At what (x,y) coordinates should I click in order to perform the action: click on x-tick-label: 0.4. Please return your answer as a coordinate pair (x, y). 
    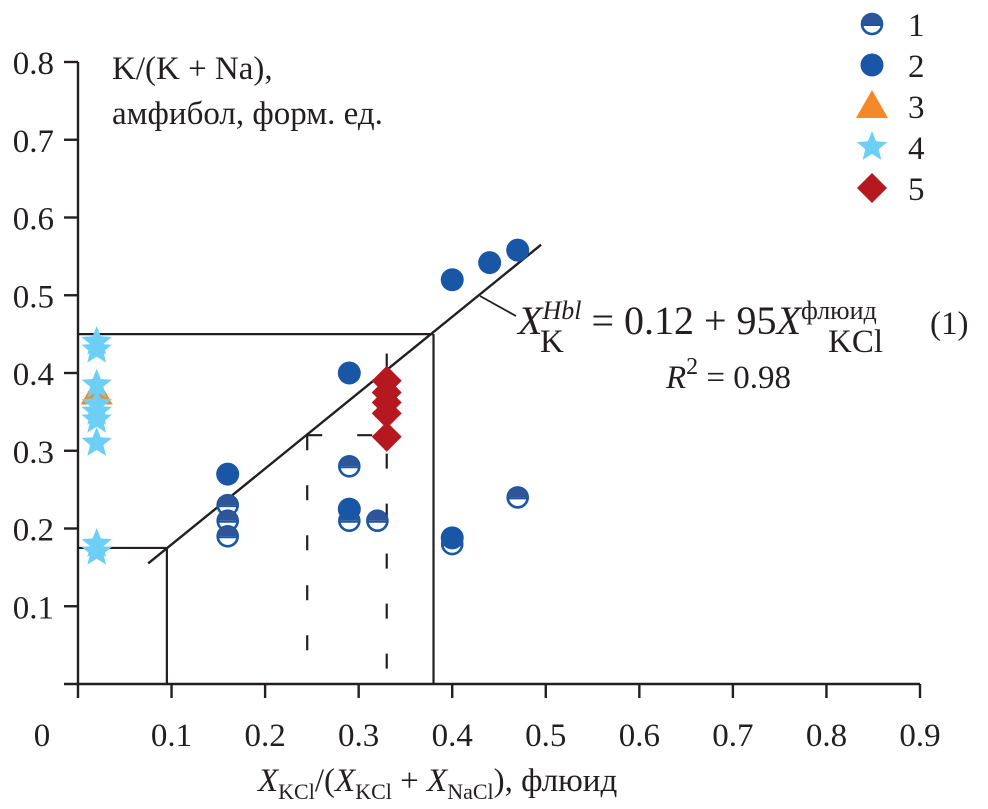
    Looking at the image, I should click on (452, 736).